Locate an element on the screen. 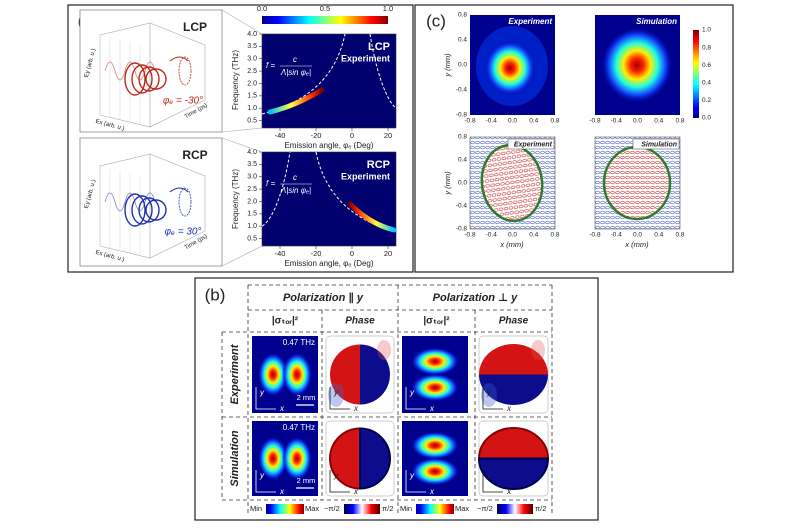 This screenshot has width=800, height=530. frequency-label: 0.47 THz is located at coordinates (299, 342).